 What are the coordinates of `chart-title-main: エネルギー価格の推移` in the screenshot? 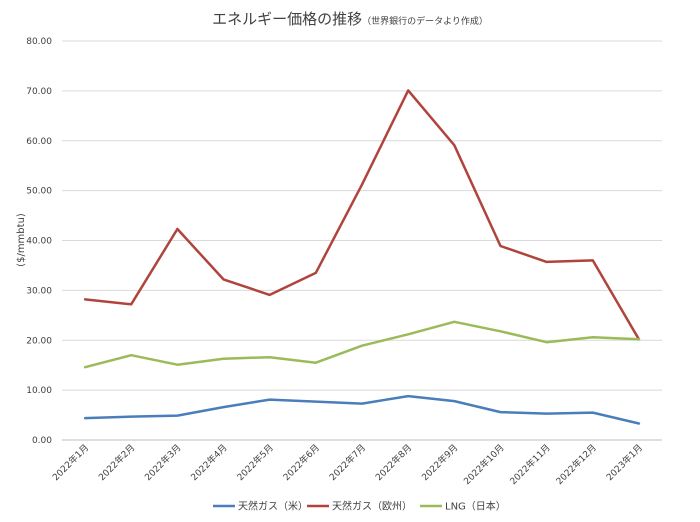 It's located at (287, 19).